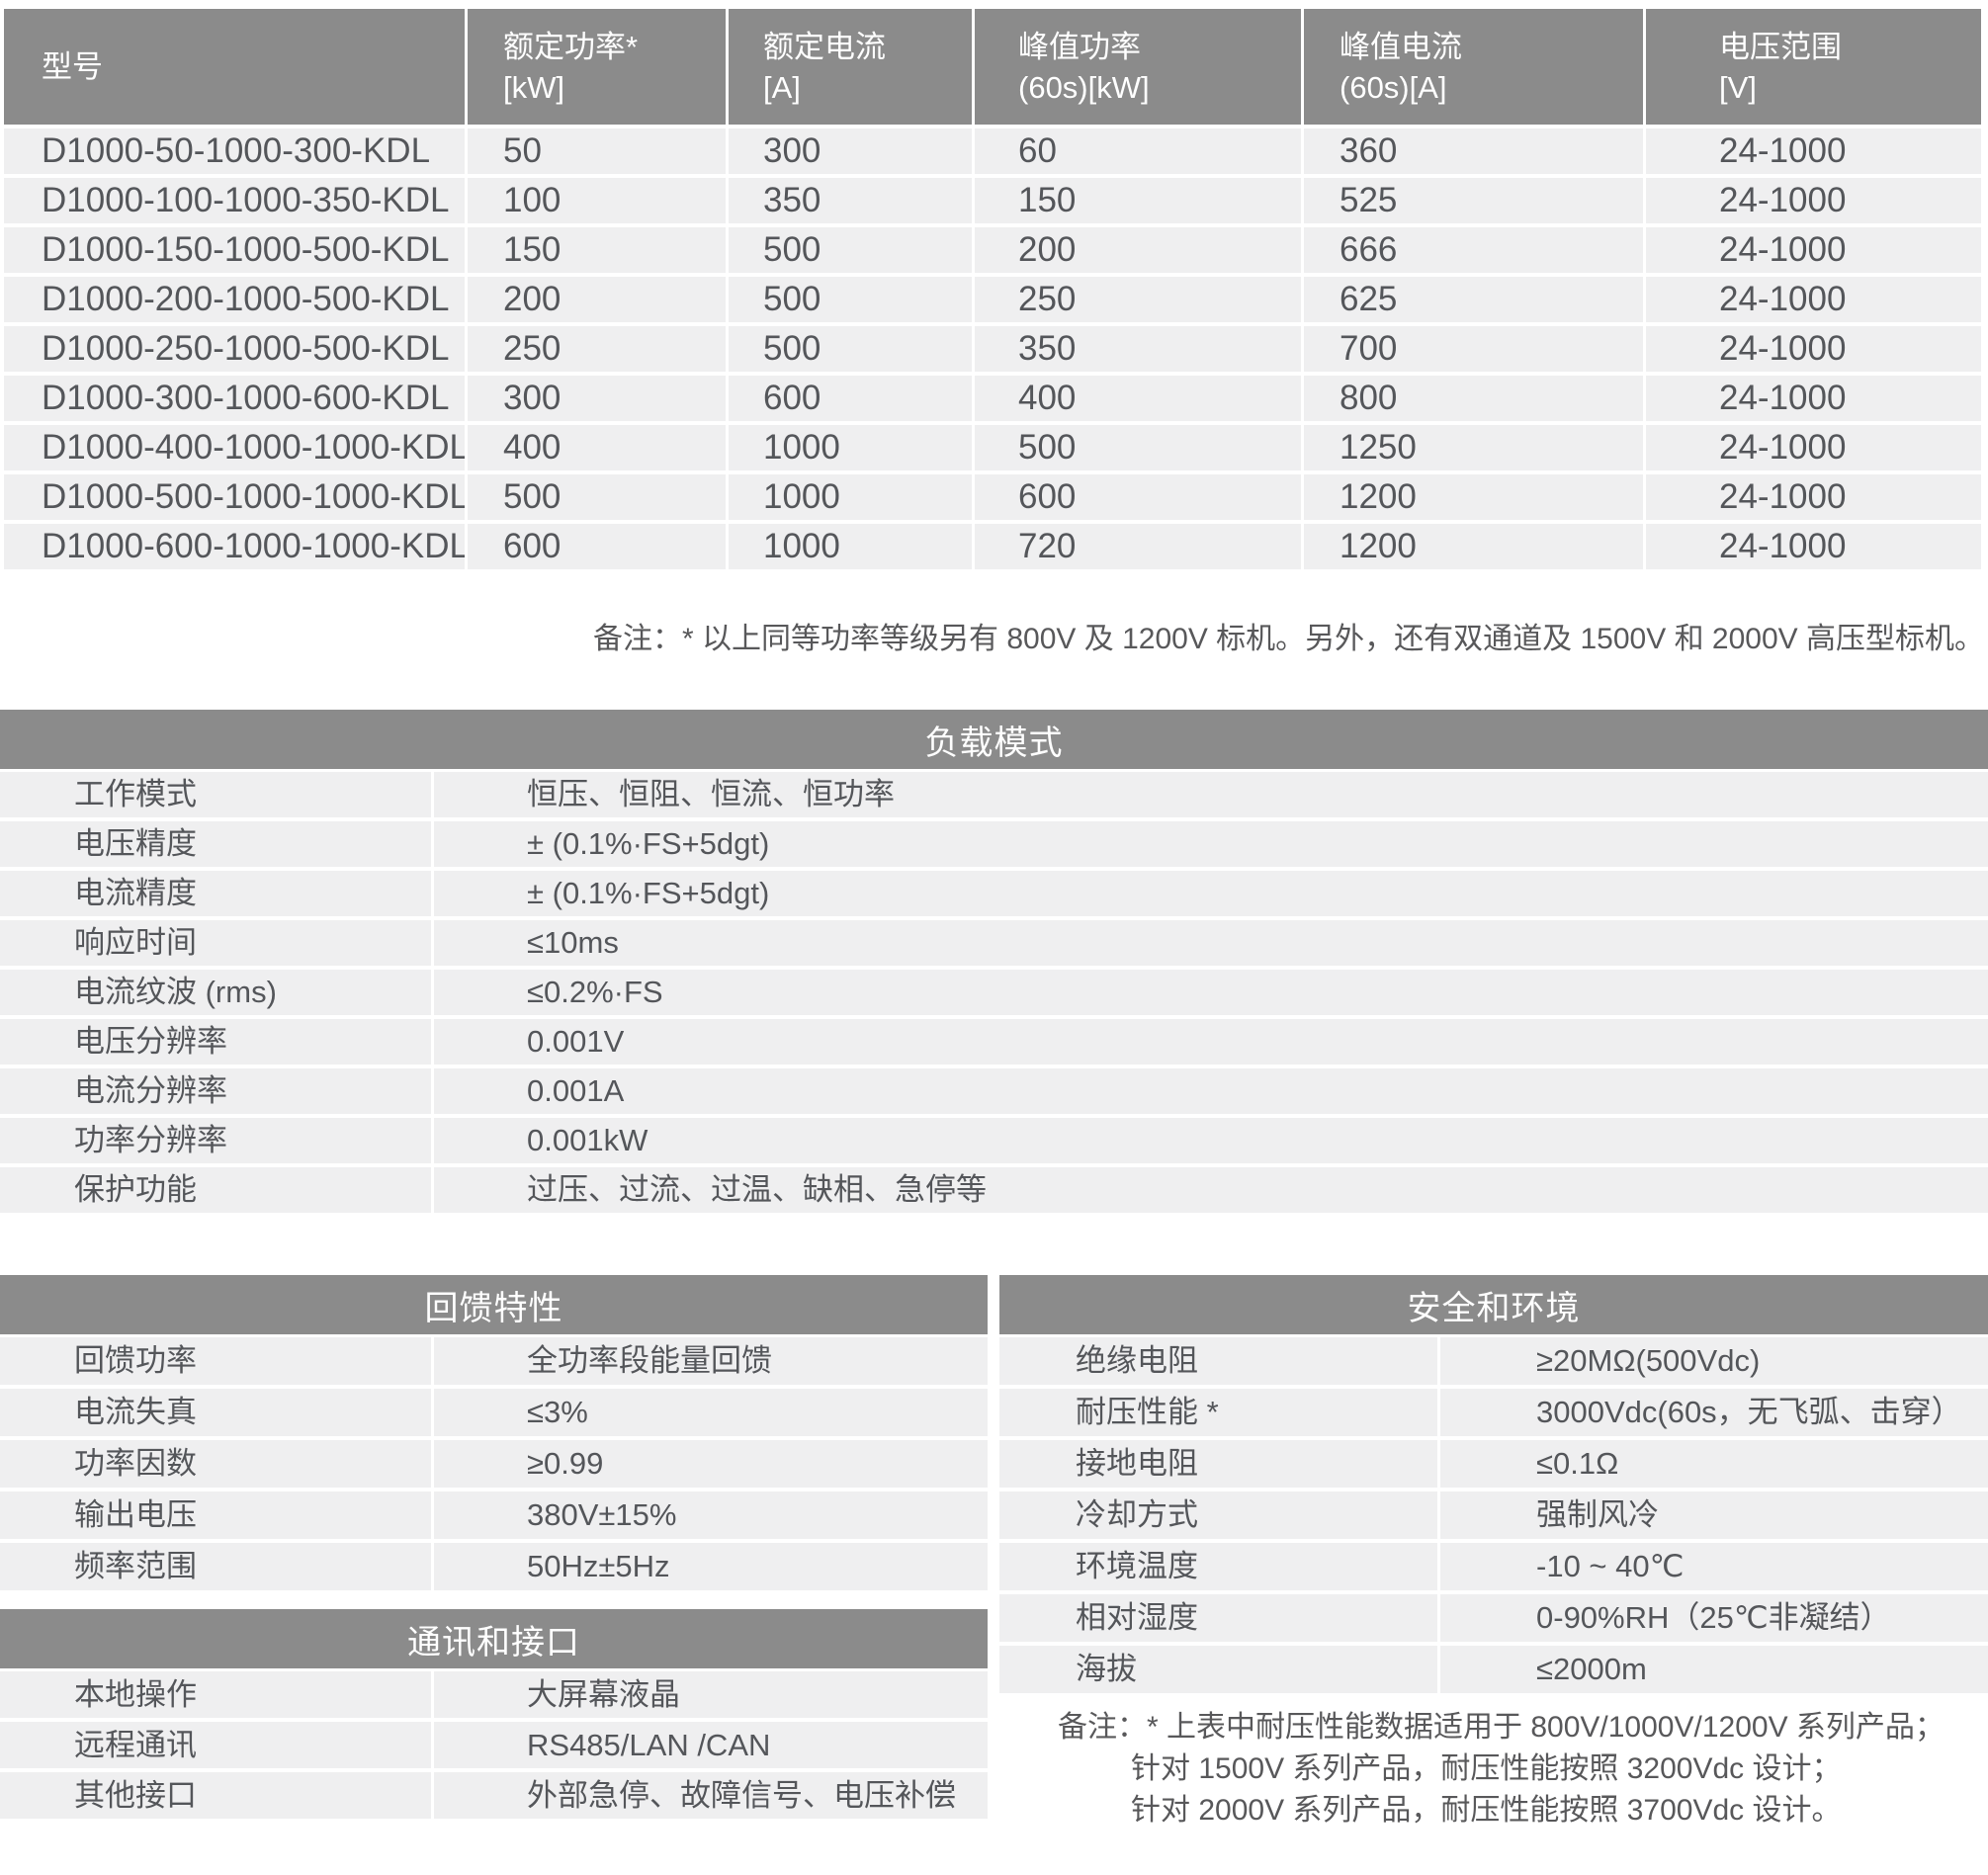  I want to click on spec-label: 相对湿度, so click(1218, 1618).